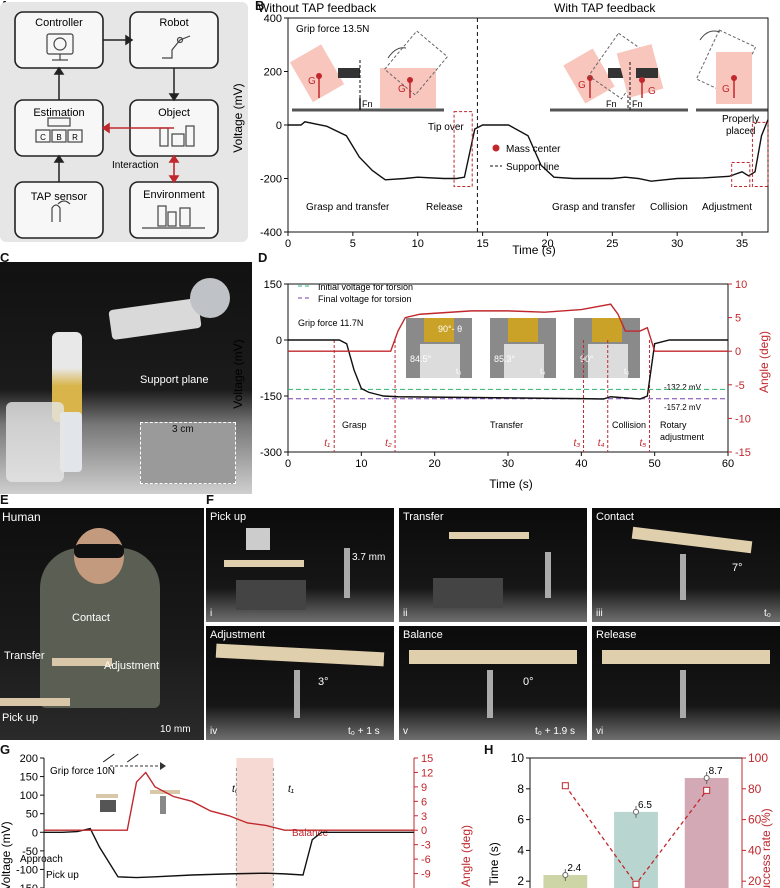 Image resolution: width=780 pixels, height=888 pixels. I want to click on f-transfer-title: Transfer, so click(423, 517).